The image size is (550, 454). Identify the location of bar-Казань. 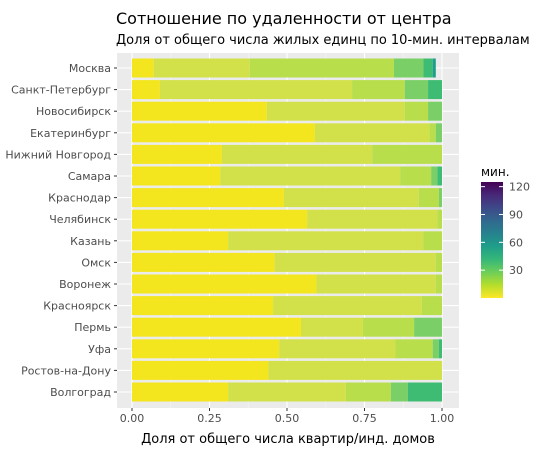
(287, 241).